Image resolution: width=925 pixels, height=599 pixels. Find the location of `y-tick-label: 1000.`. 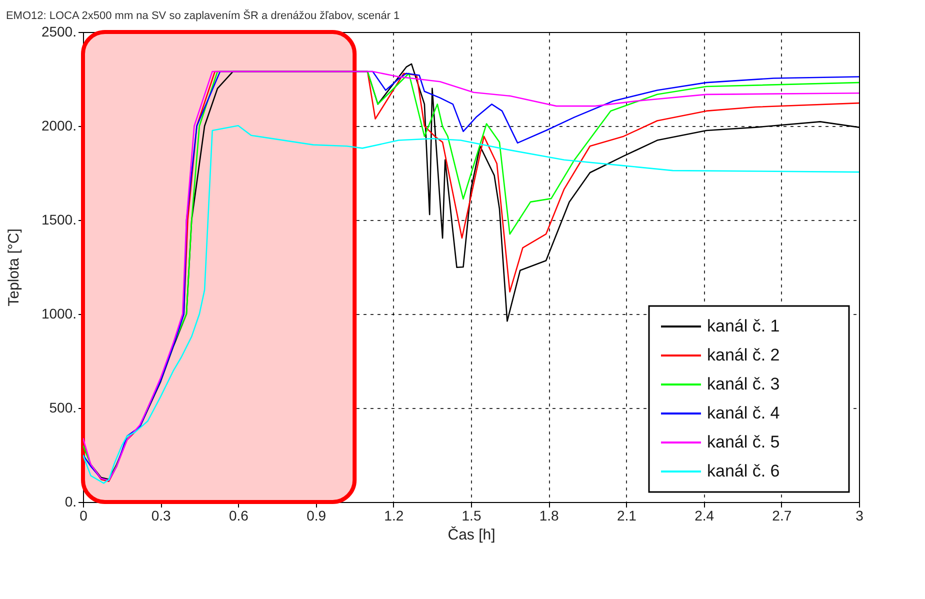

y-tick-label: 1000. is located at coordinates (58, 314).